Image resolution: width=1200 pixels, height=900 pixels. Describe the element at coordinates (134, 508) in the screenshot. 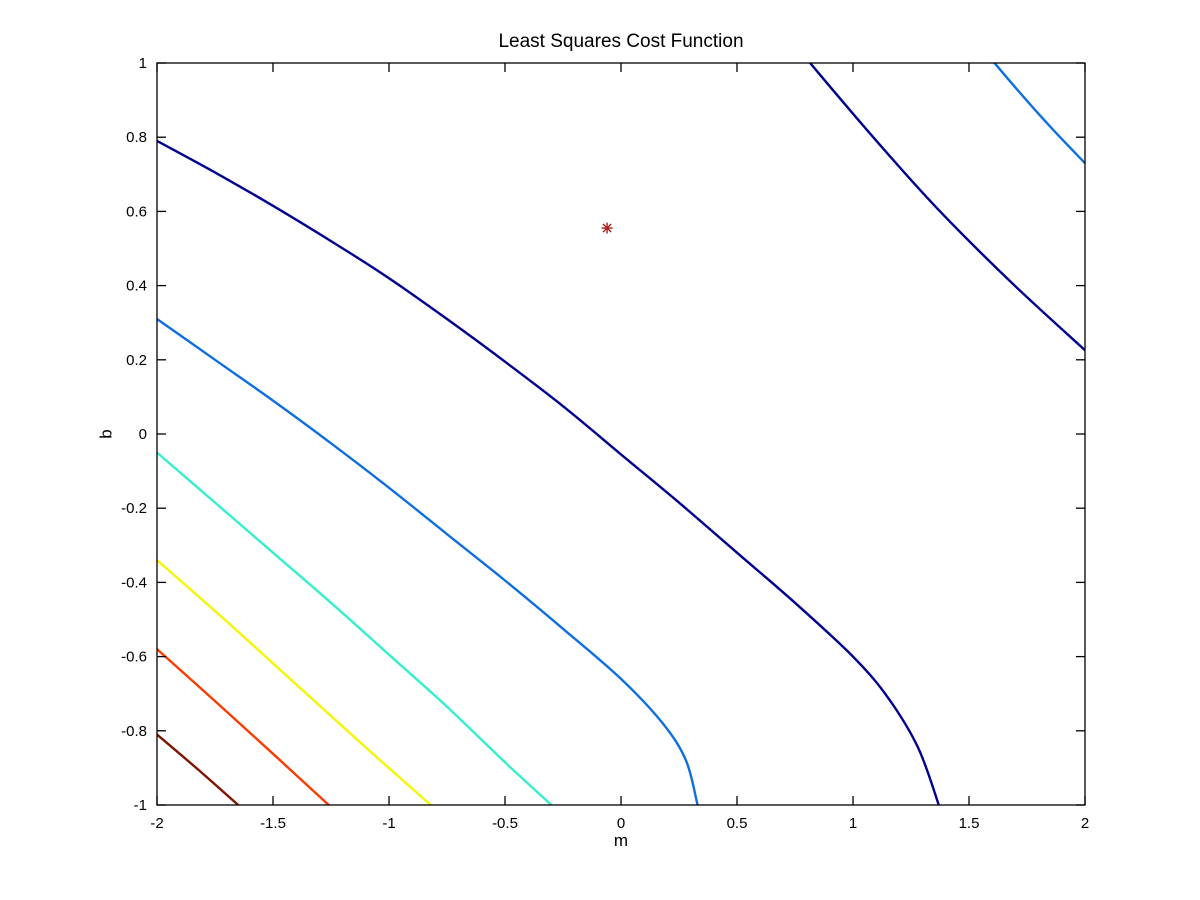

I see `y-tick-label: -0.2` at that location.